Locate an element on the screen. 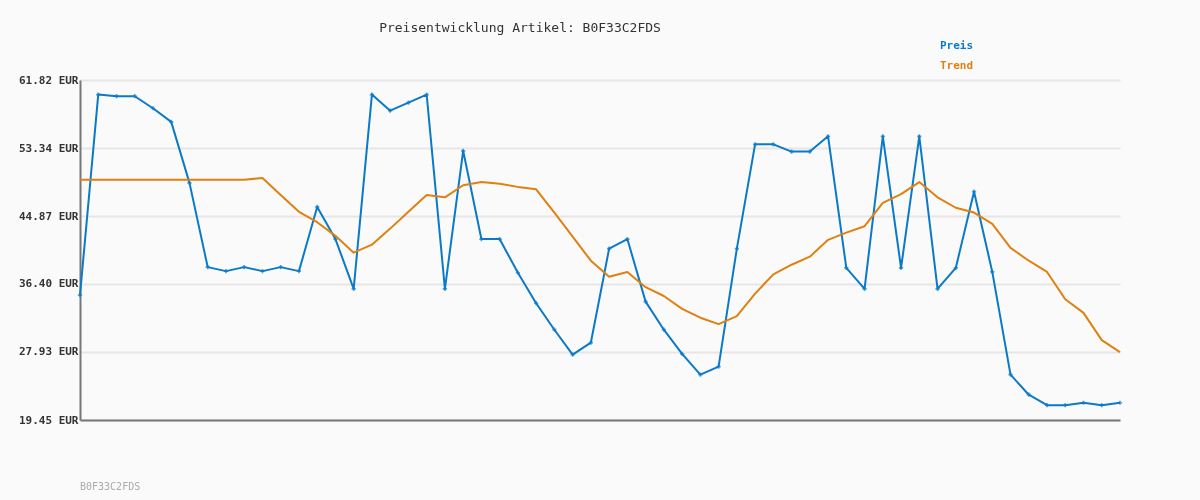 The width and height of the screenshot is (1200, 500). y-tick-label: 36.40 EUR is located at coordinates (48, 284).